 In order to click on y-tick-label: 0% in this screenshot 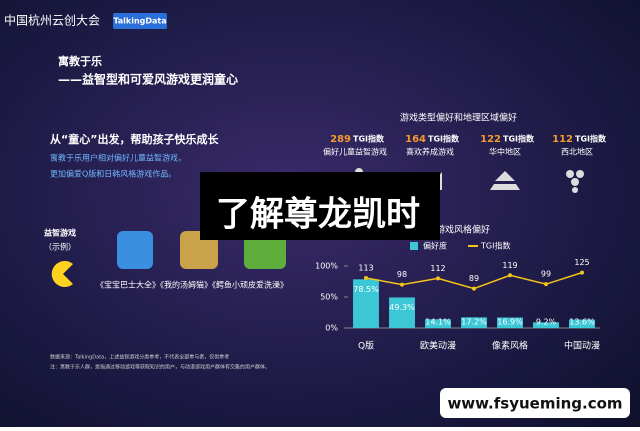, I will do `click(331, 328)`.